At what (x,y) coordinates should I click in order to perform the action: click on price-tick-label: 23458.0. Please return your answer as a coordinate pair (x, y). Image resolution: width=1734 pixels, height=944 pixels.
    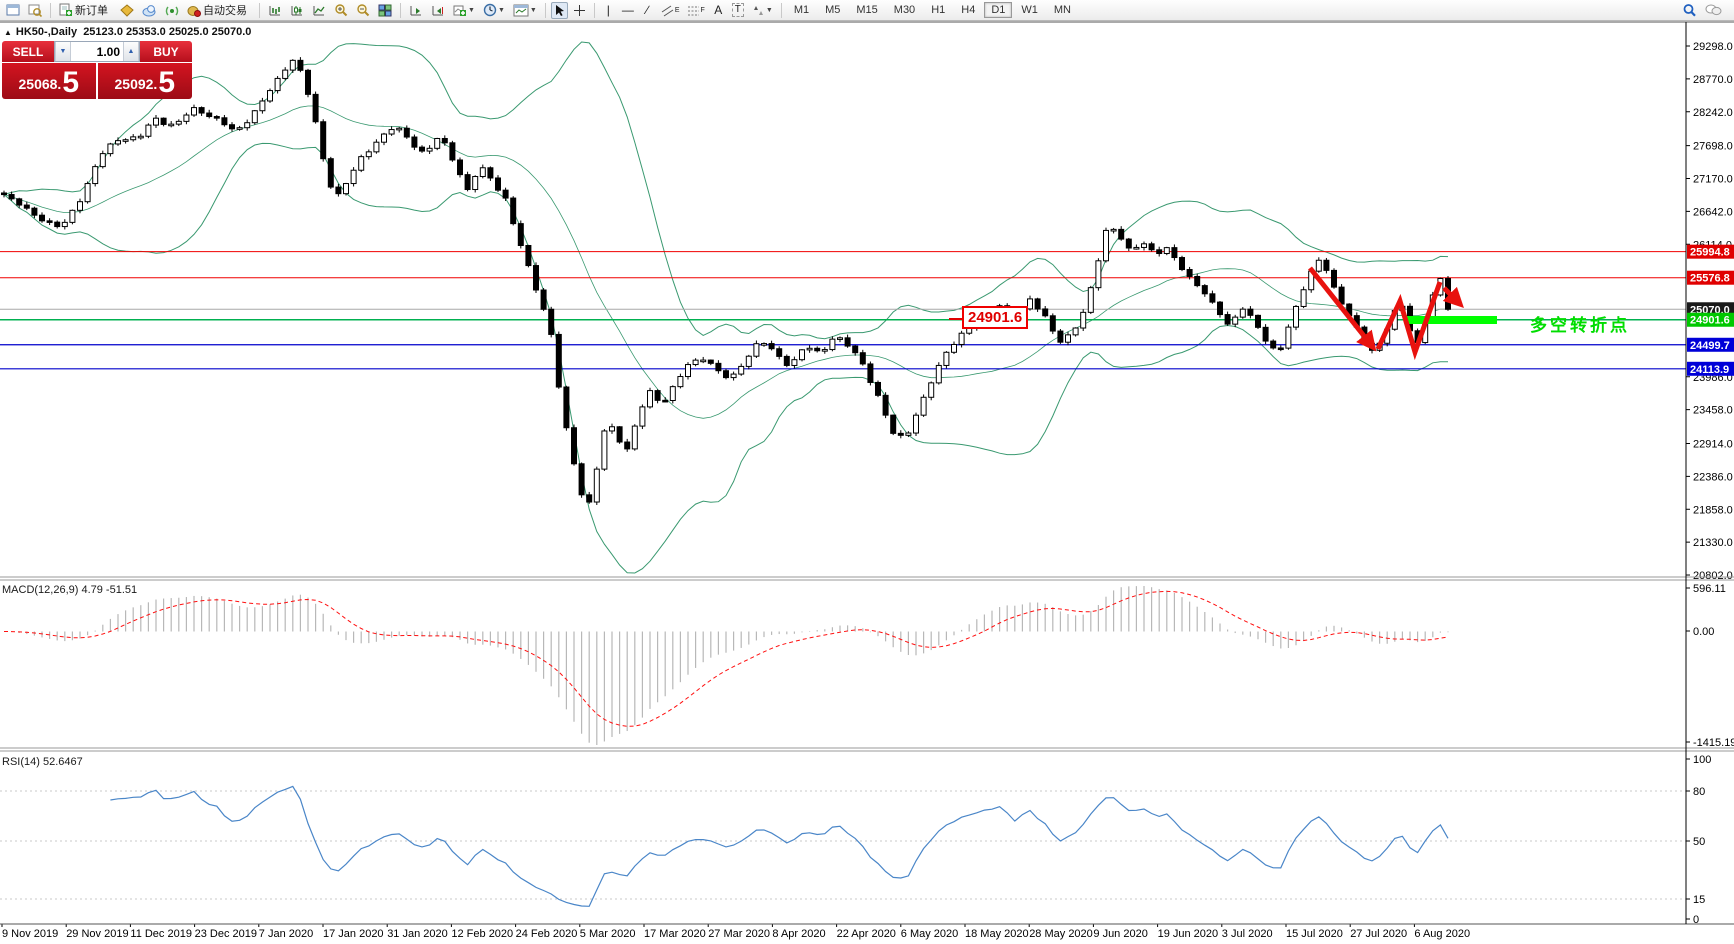
    Looking at the image, I should click on (1713, 411).